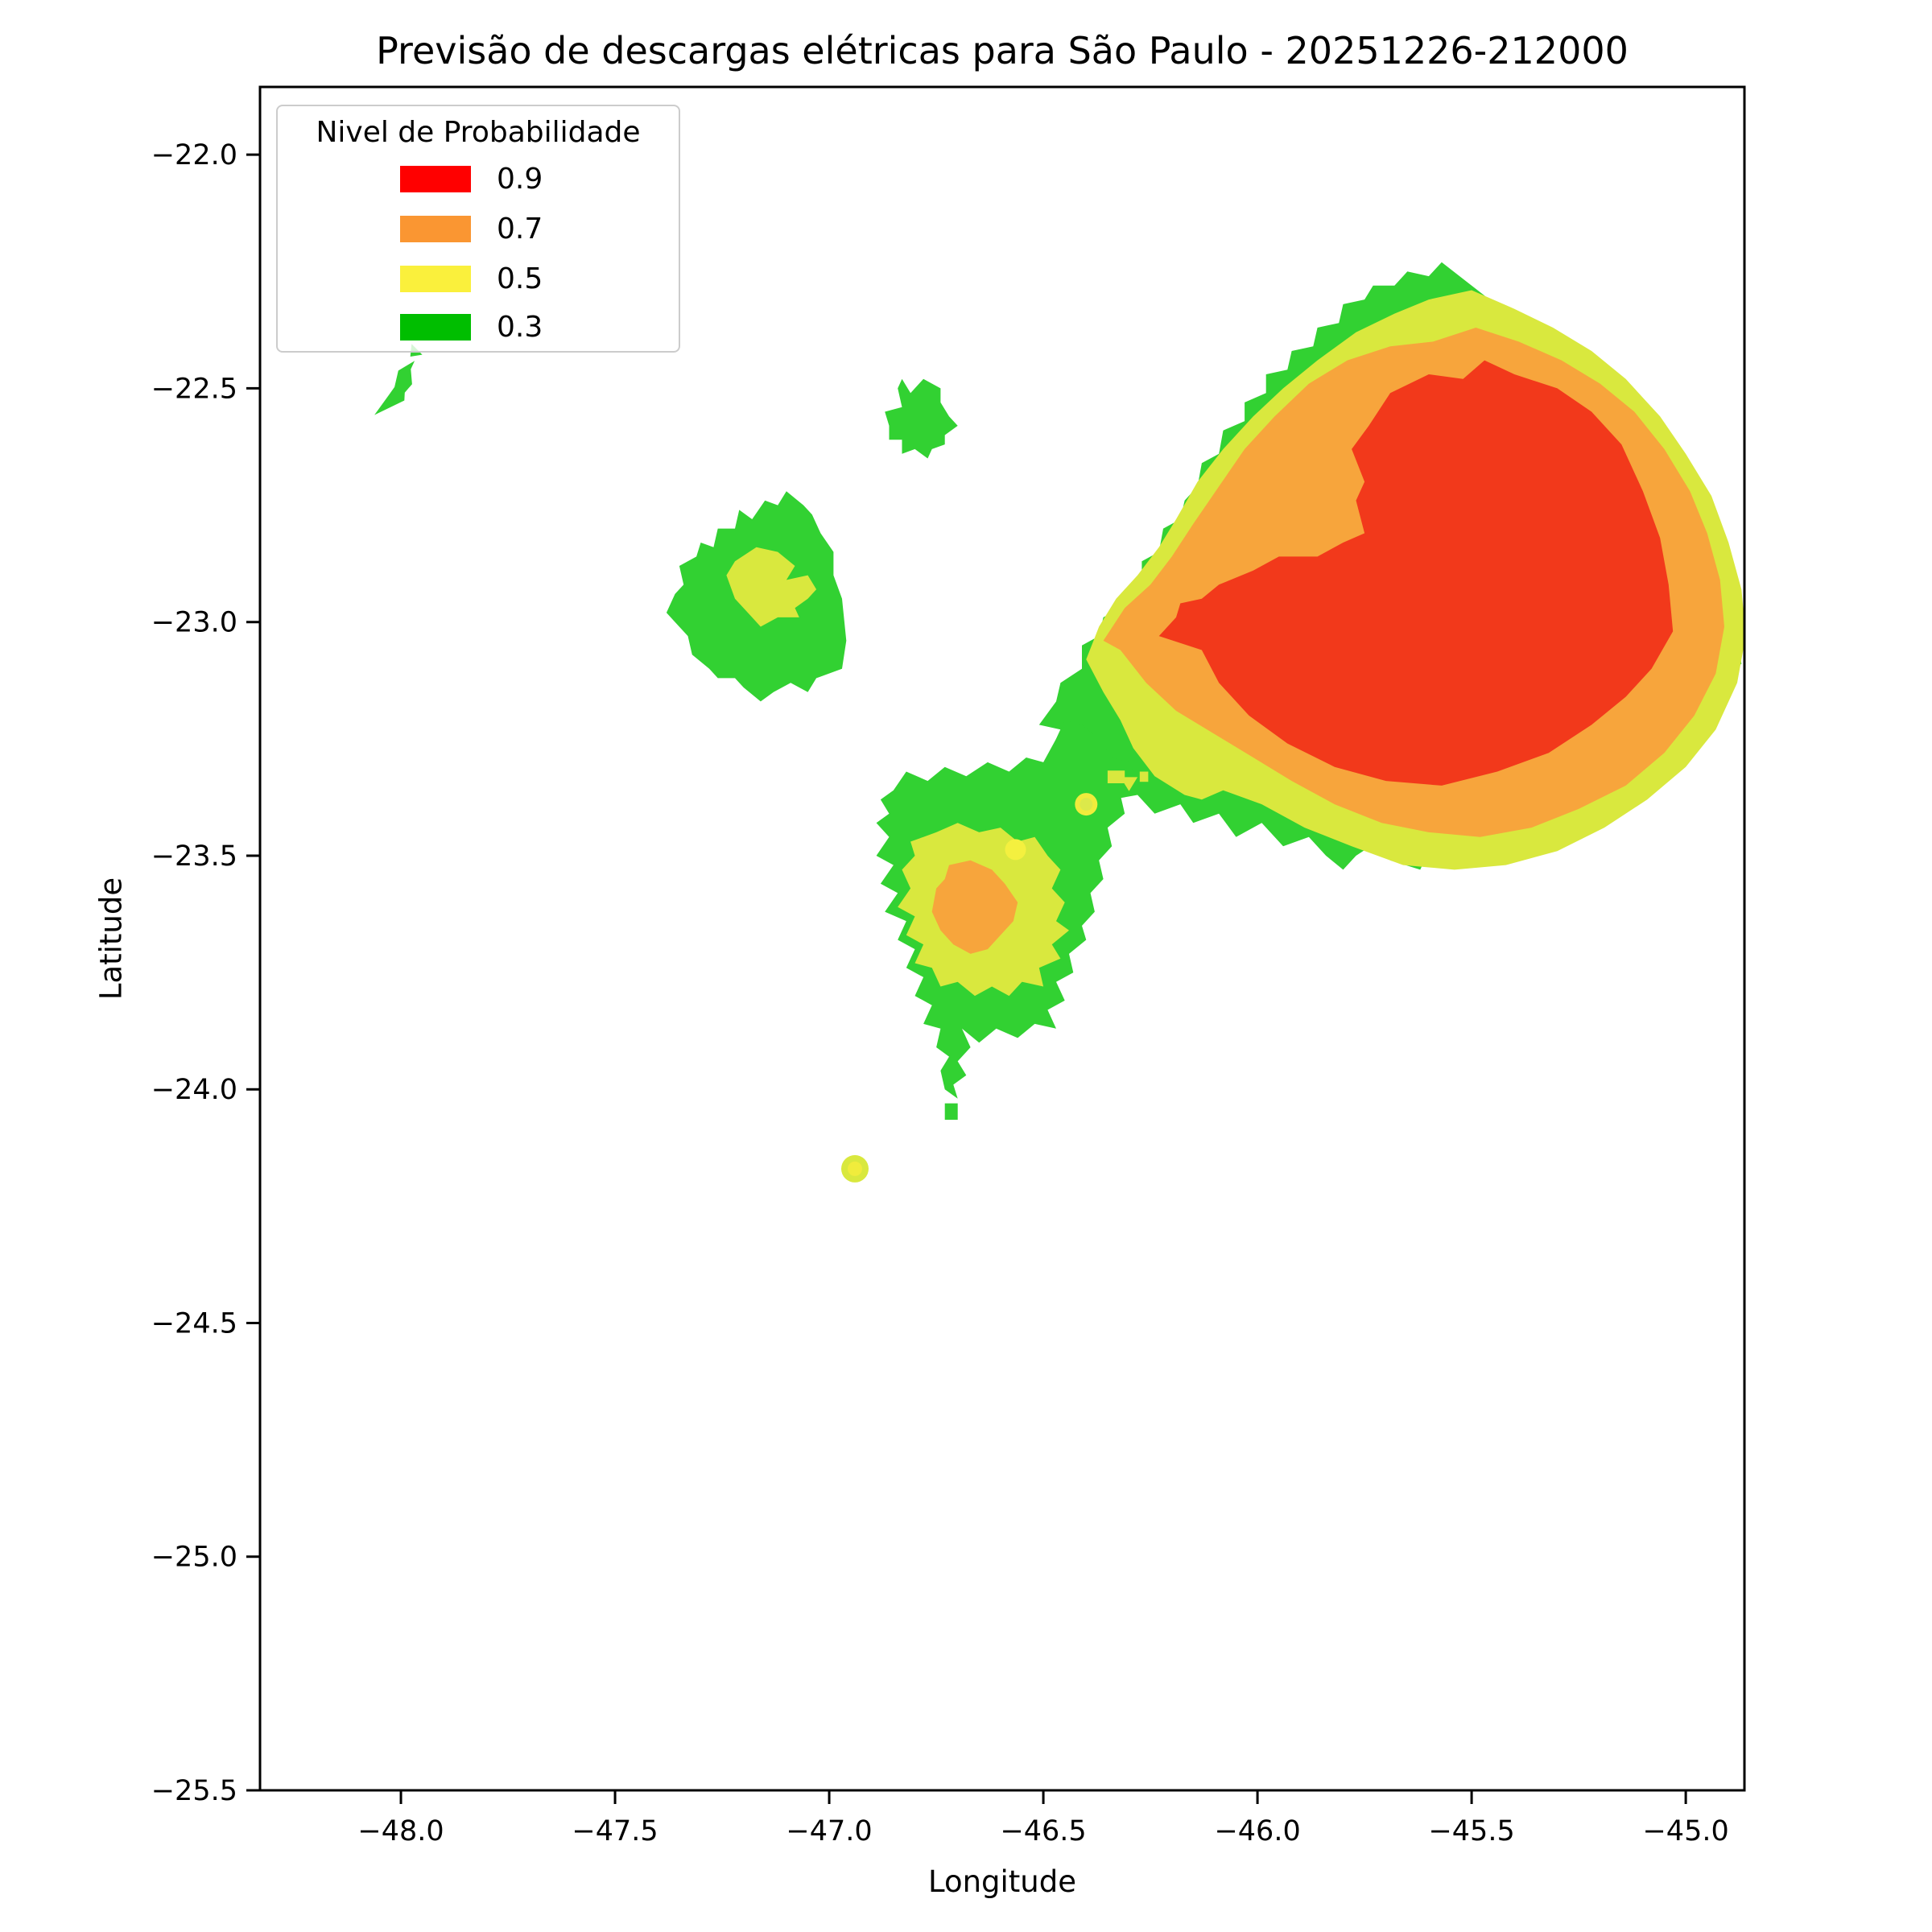 The height and width of the screenshot is (1932, 1932). What do you see at coordinates (478, 229) in the screenshot?
I see `legend: Nivel de Probabilidade 0.9 0.7 0.5 0.3` at bounding box center [478, 229].